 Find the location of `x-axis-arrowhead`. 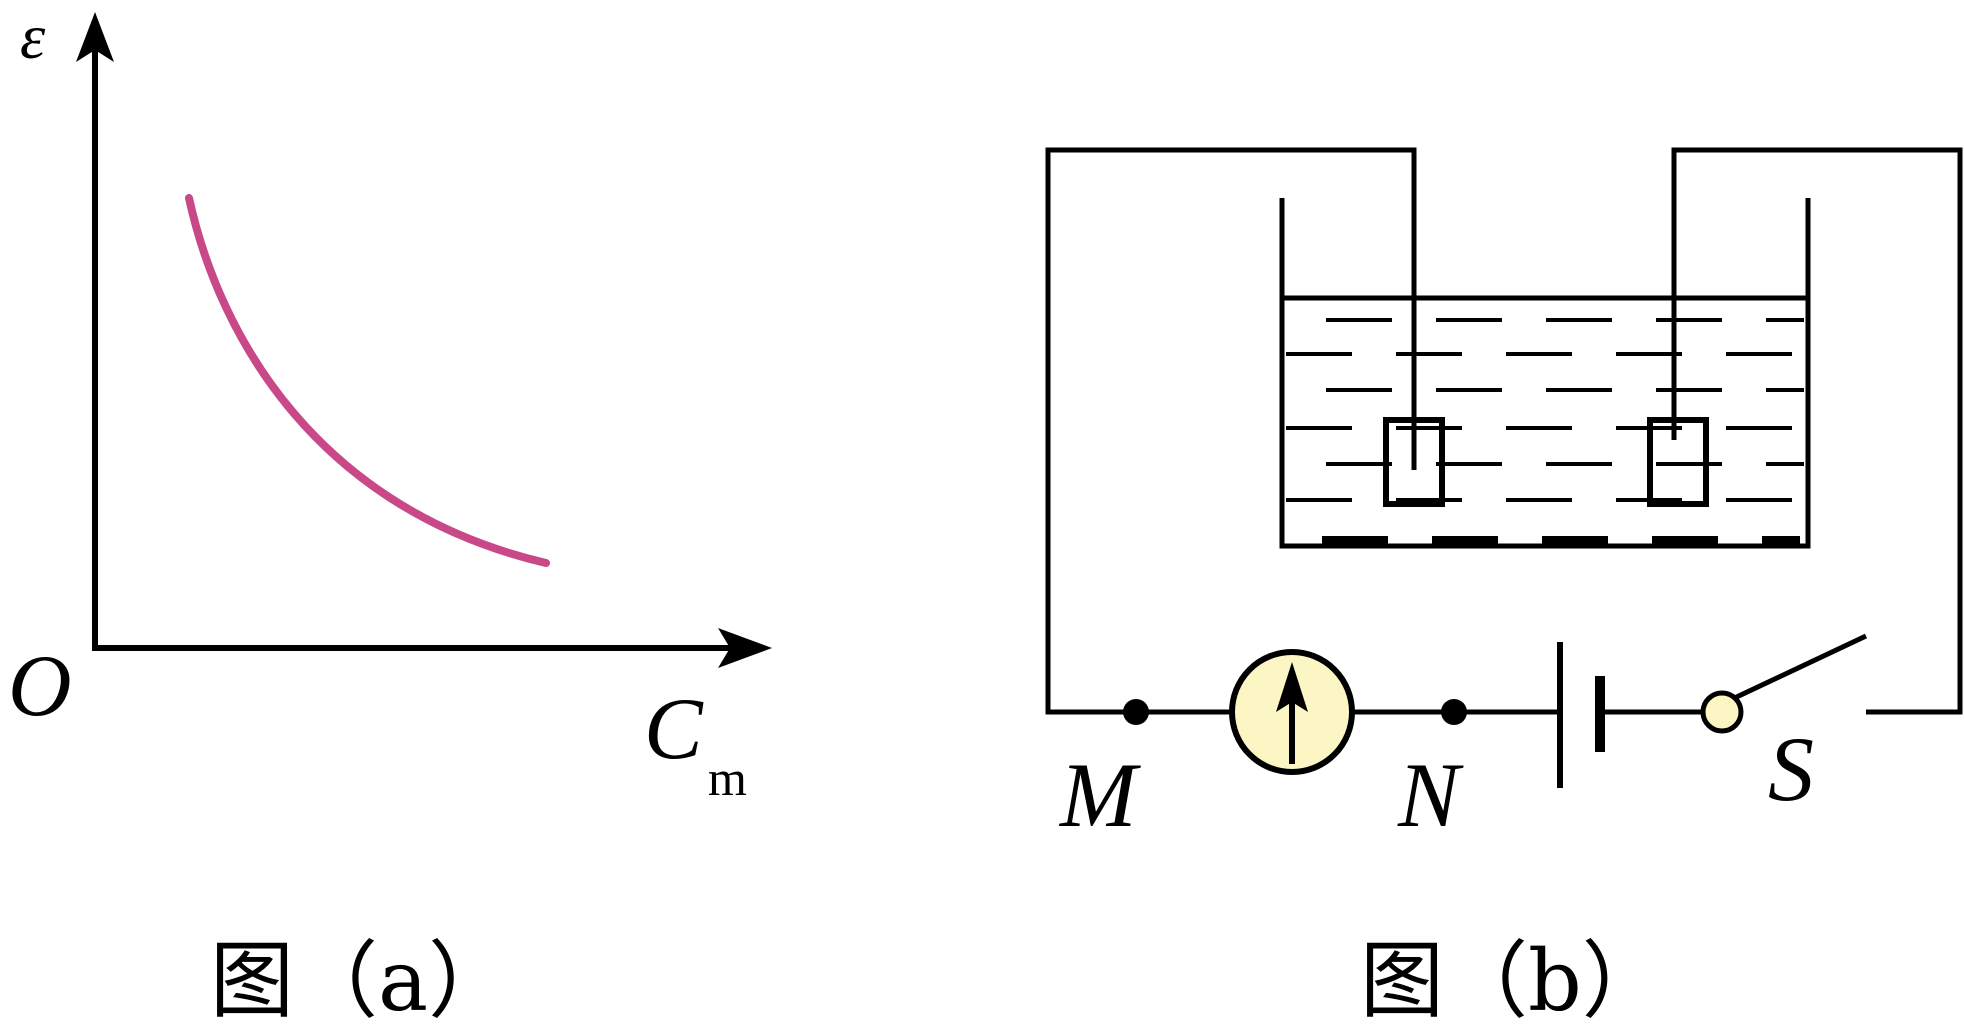

x-axis-arrowhead is located at coordinates (745, 648).